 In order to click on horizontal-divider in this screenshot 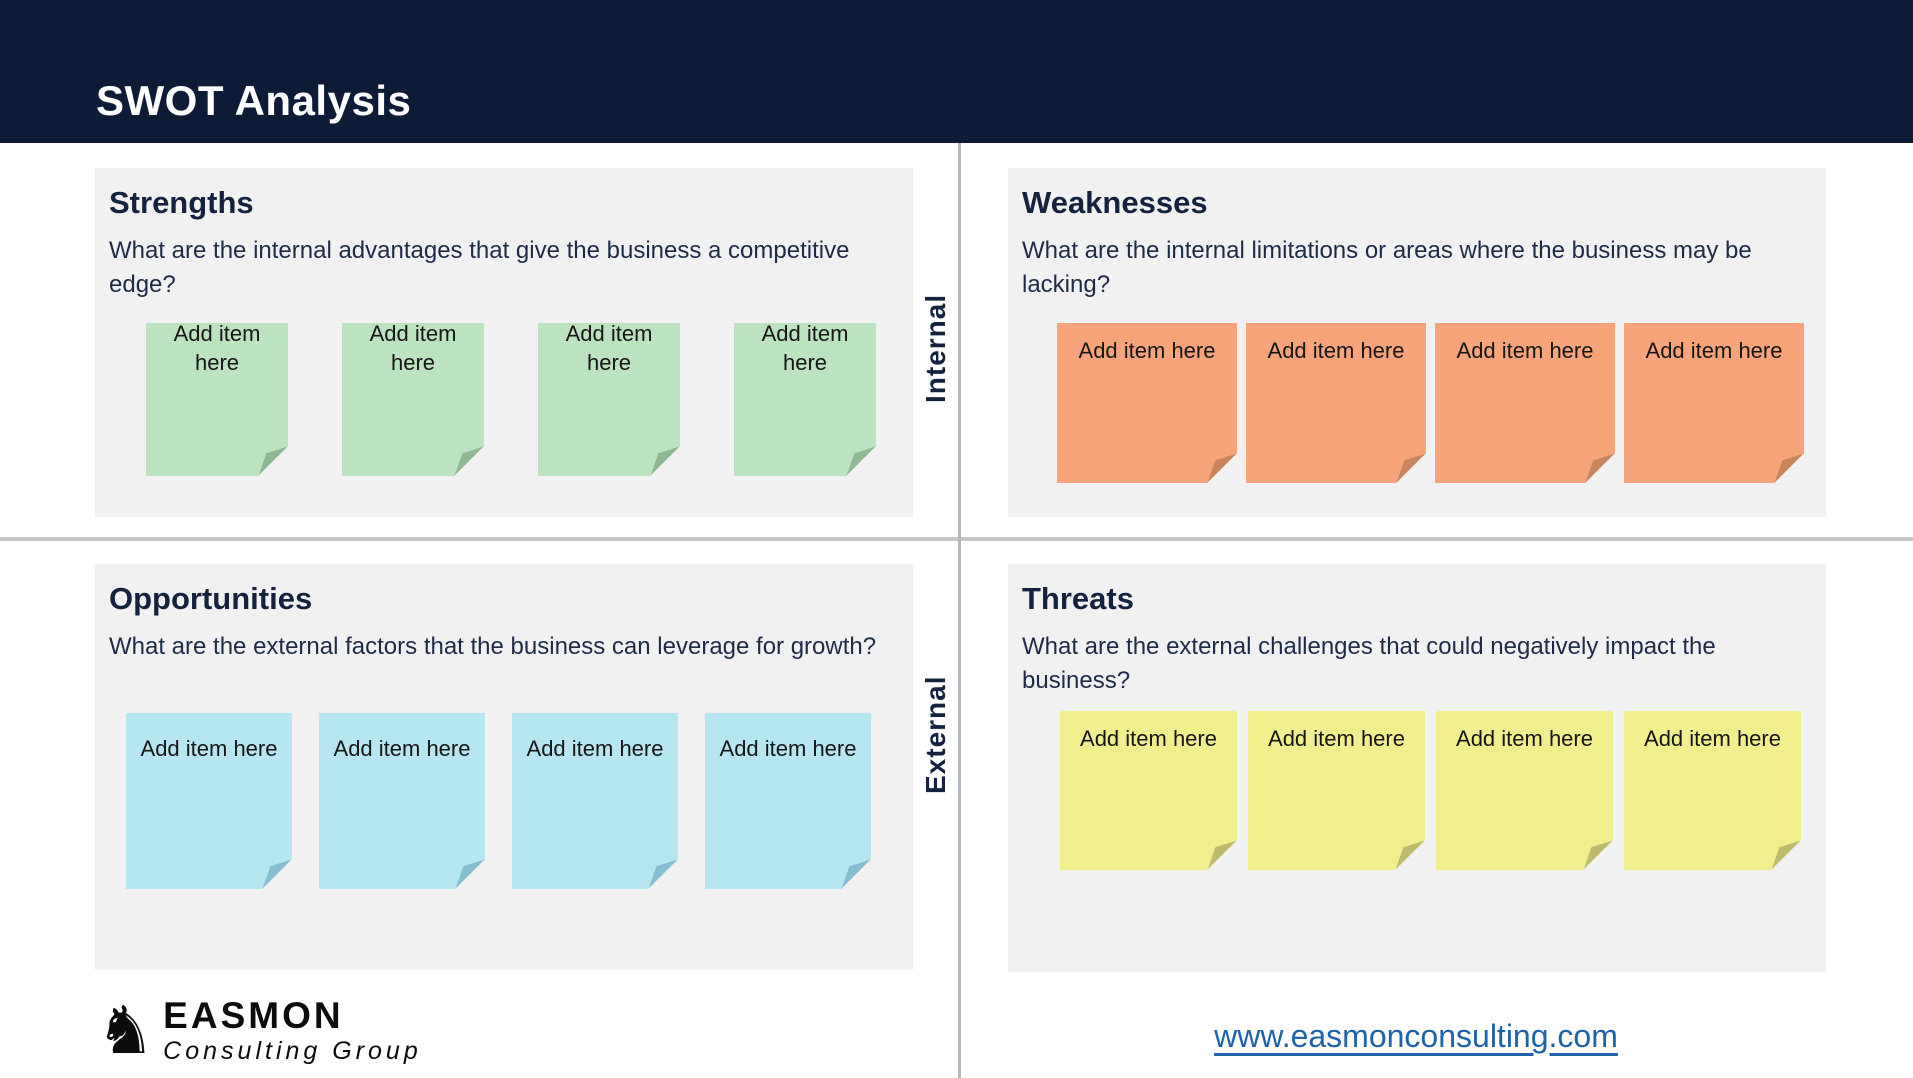, I will do `click(956, 539)`.